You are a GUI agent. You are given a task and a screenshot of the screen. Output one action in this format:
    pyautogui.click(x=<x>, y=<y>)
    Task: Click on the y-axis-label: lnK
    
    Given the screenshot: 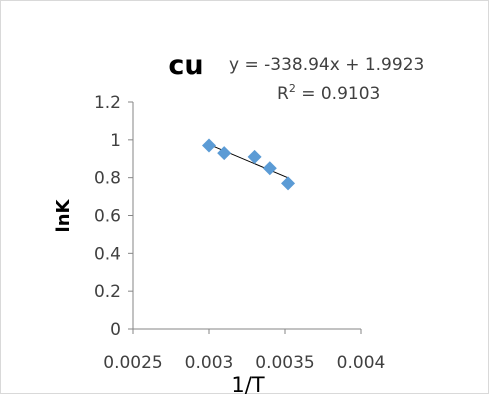 What is the action you would take?
    pyautogui.click(x=63, y=215)
    